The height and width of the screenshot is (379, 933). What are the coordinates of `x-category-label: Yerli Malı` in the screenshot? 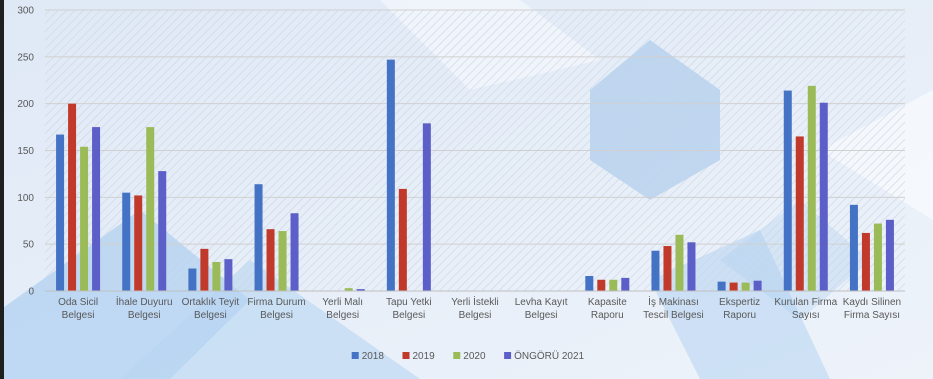 It's located at (342, 302).